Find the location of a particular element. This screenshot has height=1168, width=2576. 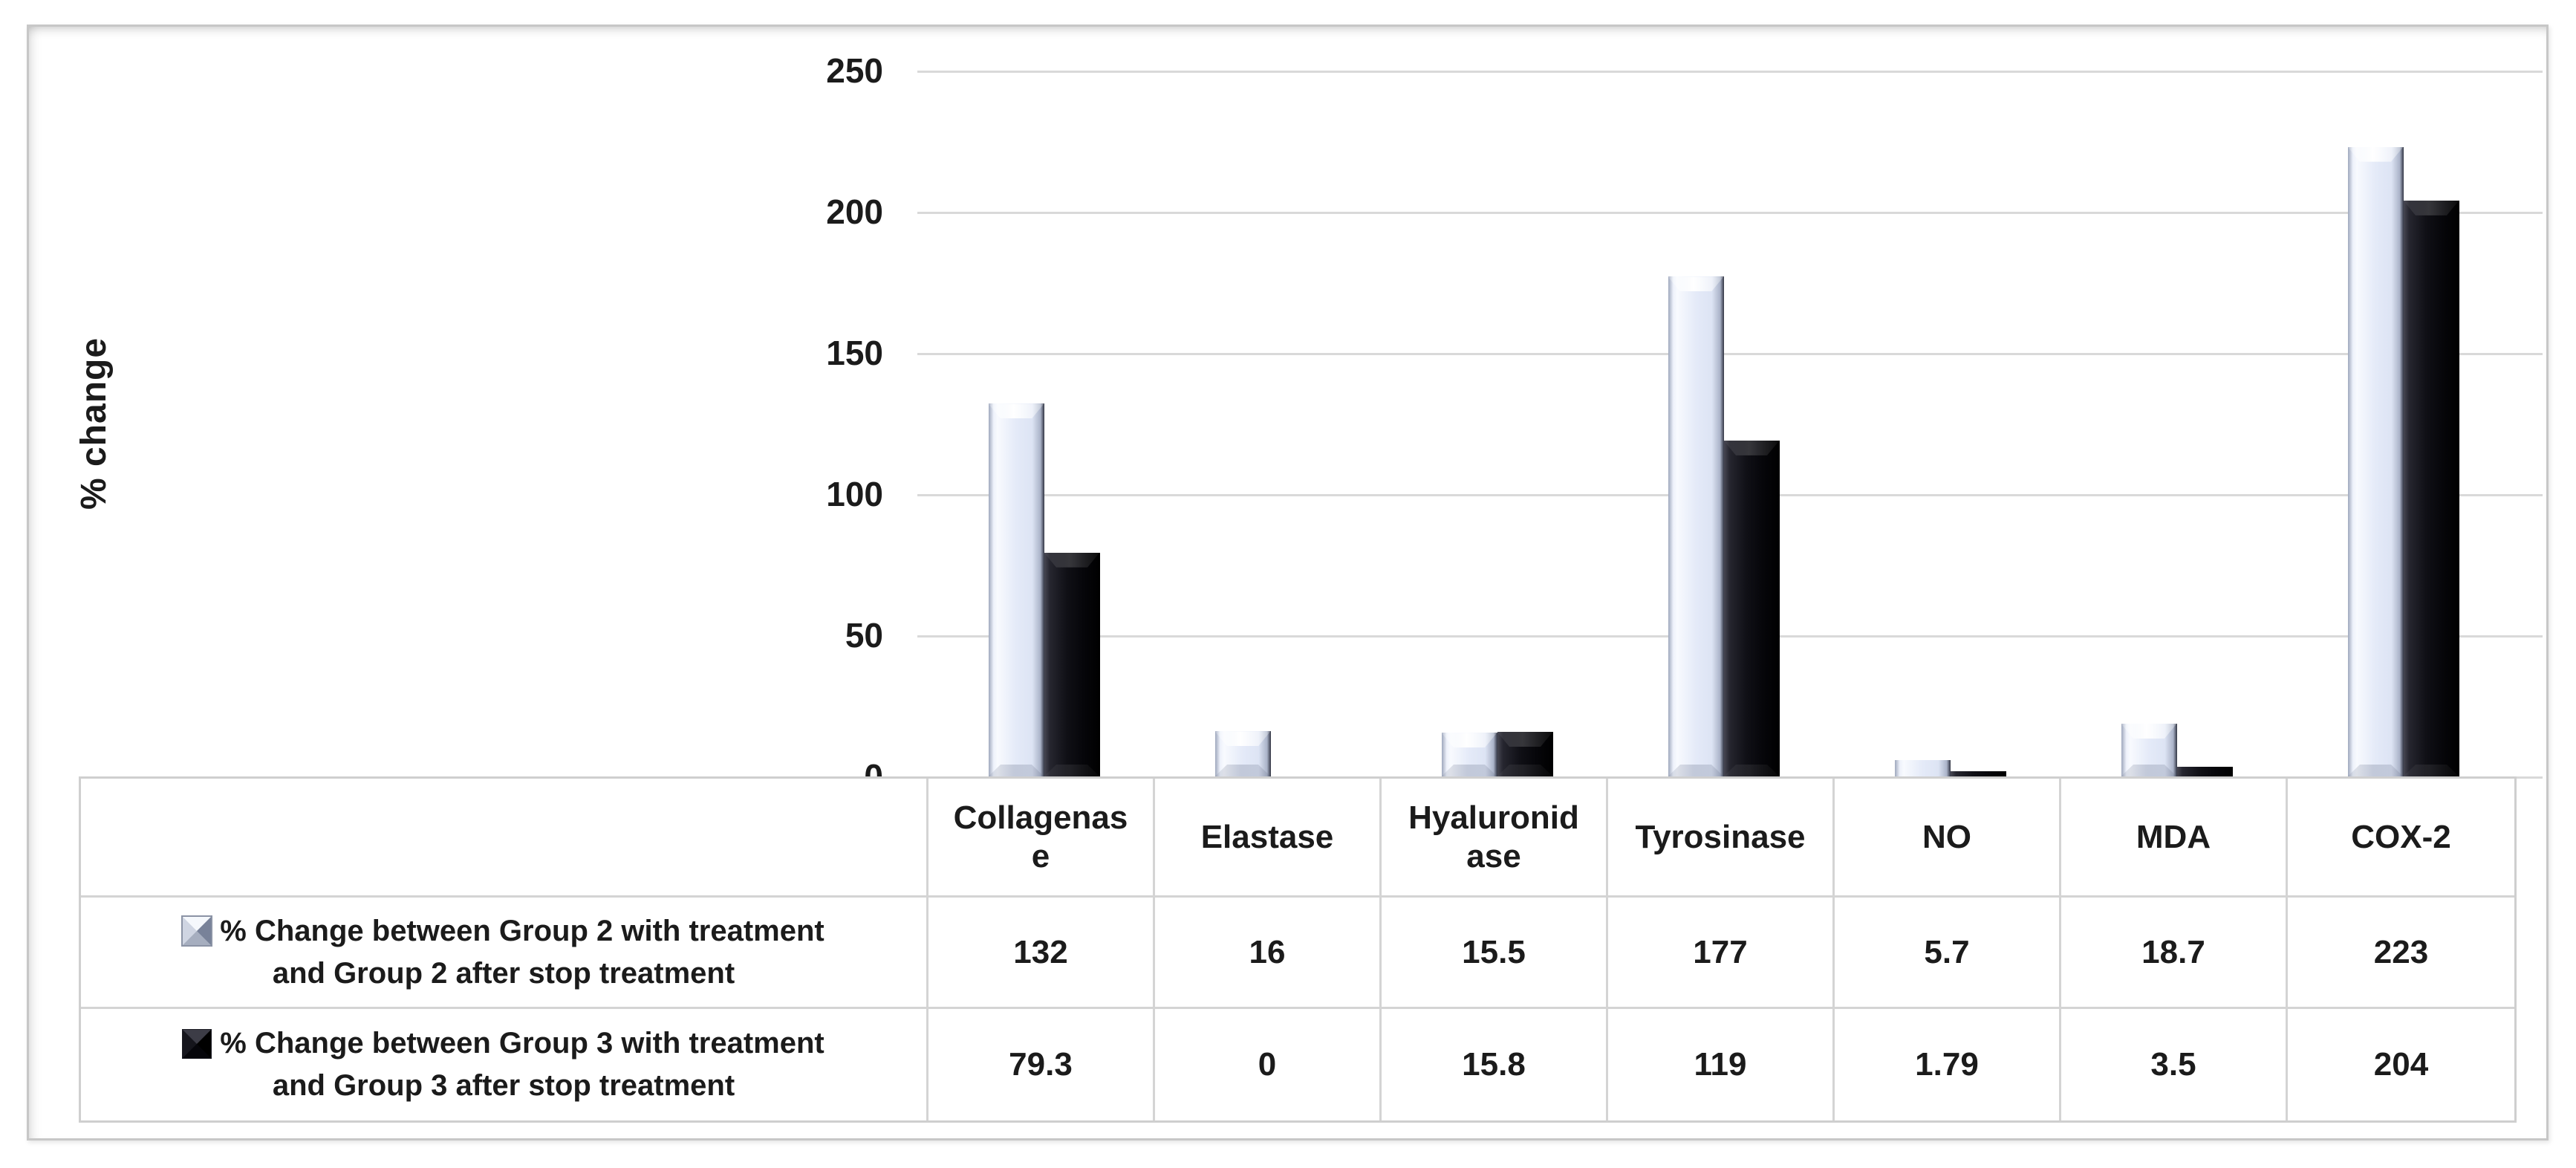

column-header-collagenase: Collagenas e is located at coordinates (1041, 838).